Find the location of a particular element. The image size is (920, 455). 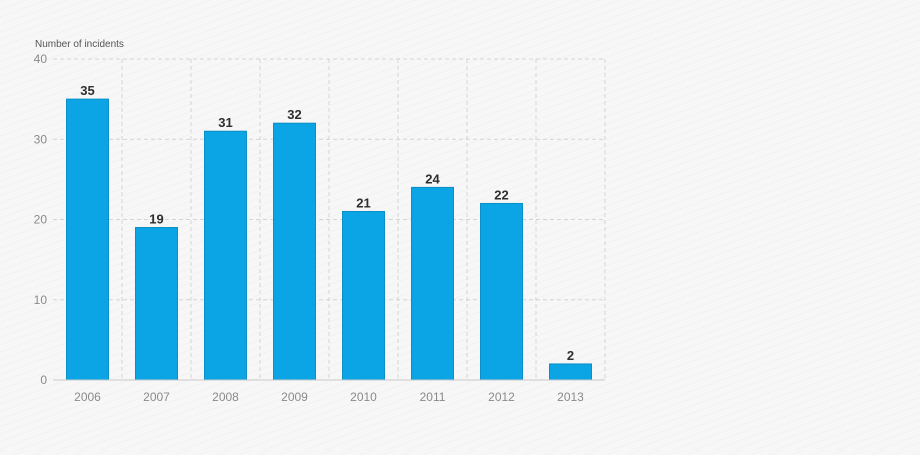

y-tick-label: 30 is located at coordinates (41, 139).